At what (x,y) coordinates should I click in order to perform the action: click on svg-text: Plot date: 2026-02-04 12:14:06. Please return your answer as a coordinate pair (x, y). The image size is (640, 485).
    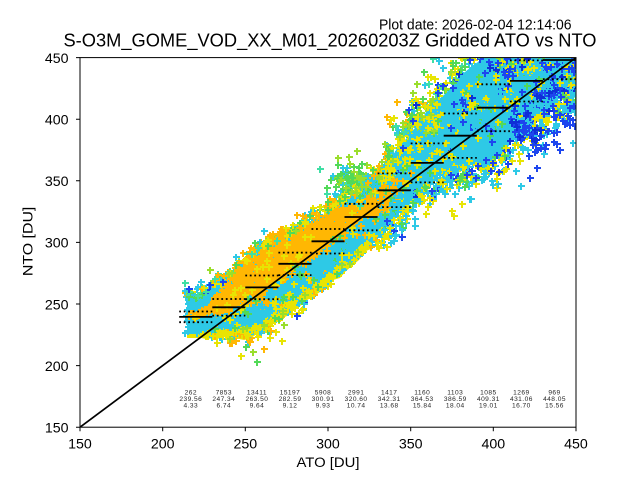
    Looking at the image, I should click on (475, 26).